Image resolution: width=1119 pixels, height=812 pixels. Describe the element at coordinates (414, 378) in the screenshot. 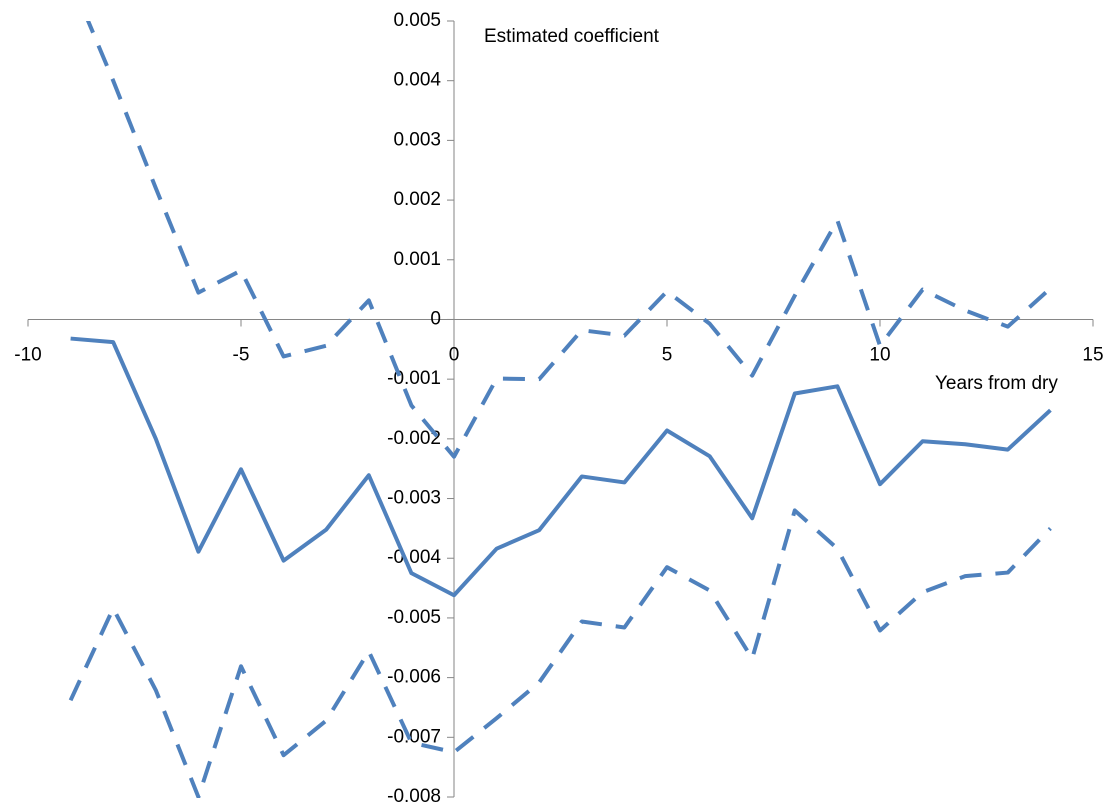

I see `y-tick-label: -0.001` at that location.